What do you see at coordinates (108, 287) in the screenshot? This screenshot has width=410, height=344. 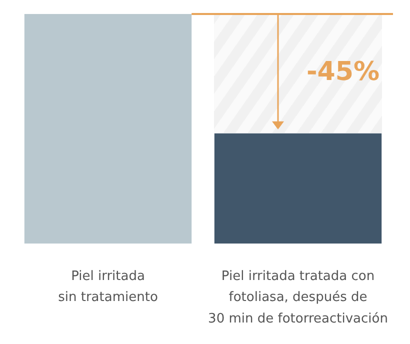 I see `x-tick-label: Piel irritada sin tratamiento` at bounding box center [108, 287].